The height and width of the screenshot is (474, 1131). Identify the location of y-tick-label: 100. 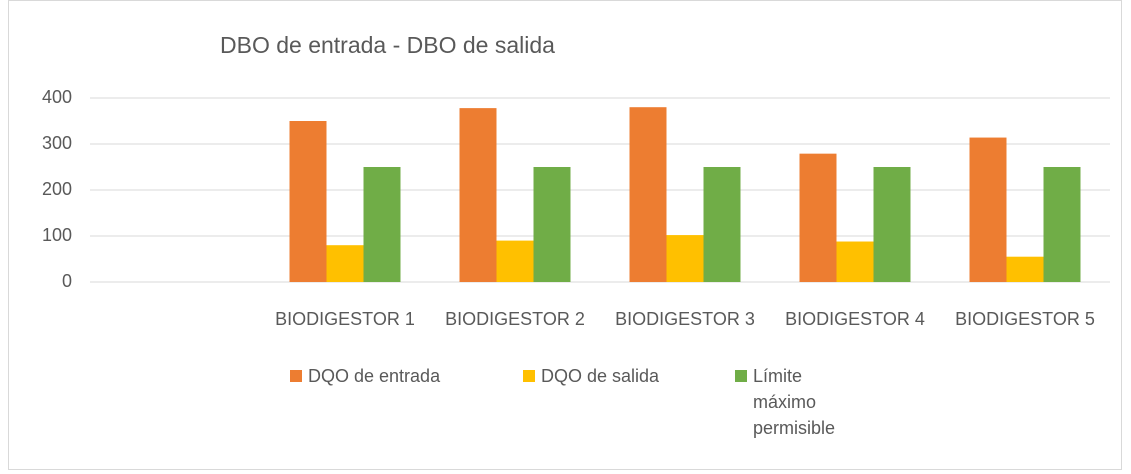
(57, 235).